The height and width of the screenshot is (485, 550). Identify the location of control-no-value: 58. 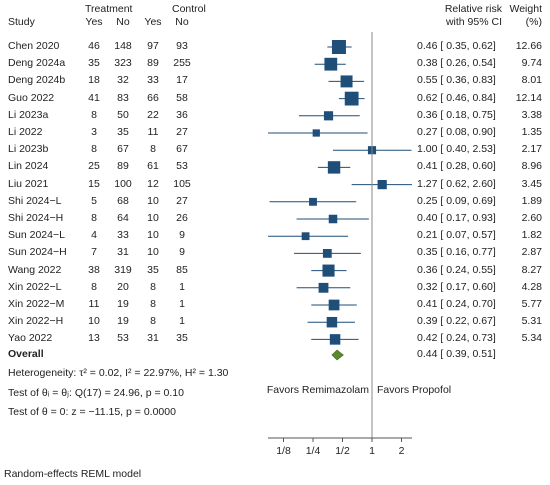
(182, 97).